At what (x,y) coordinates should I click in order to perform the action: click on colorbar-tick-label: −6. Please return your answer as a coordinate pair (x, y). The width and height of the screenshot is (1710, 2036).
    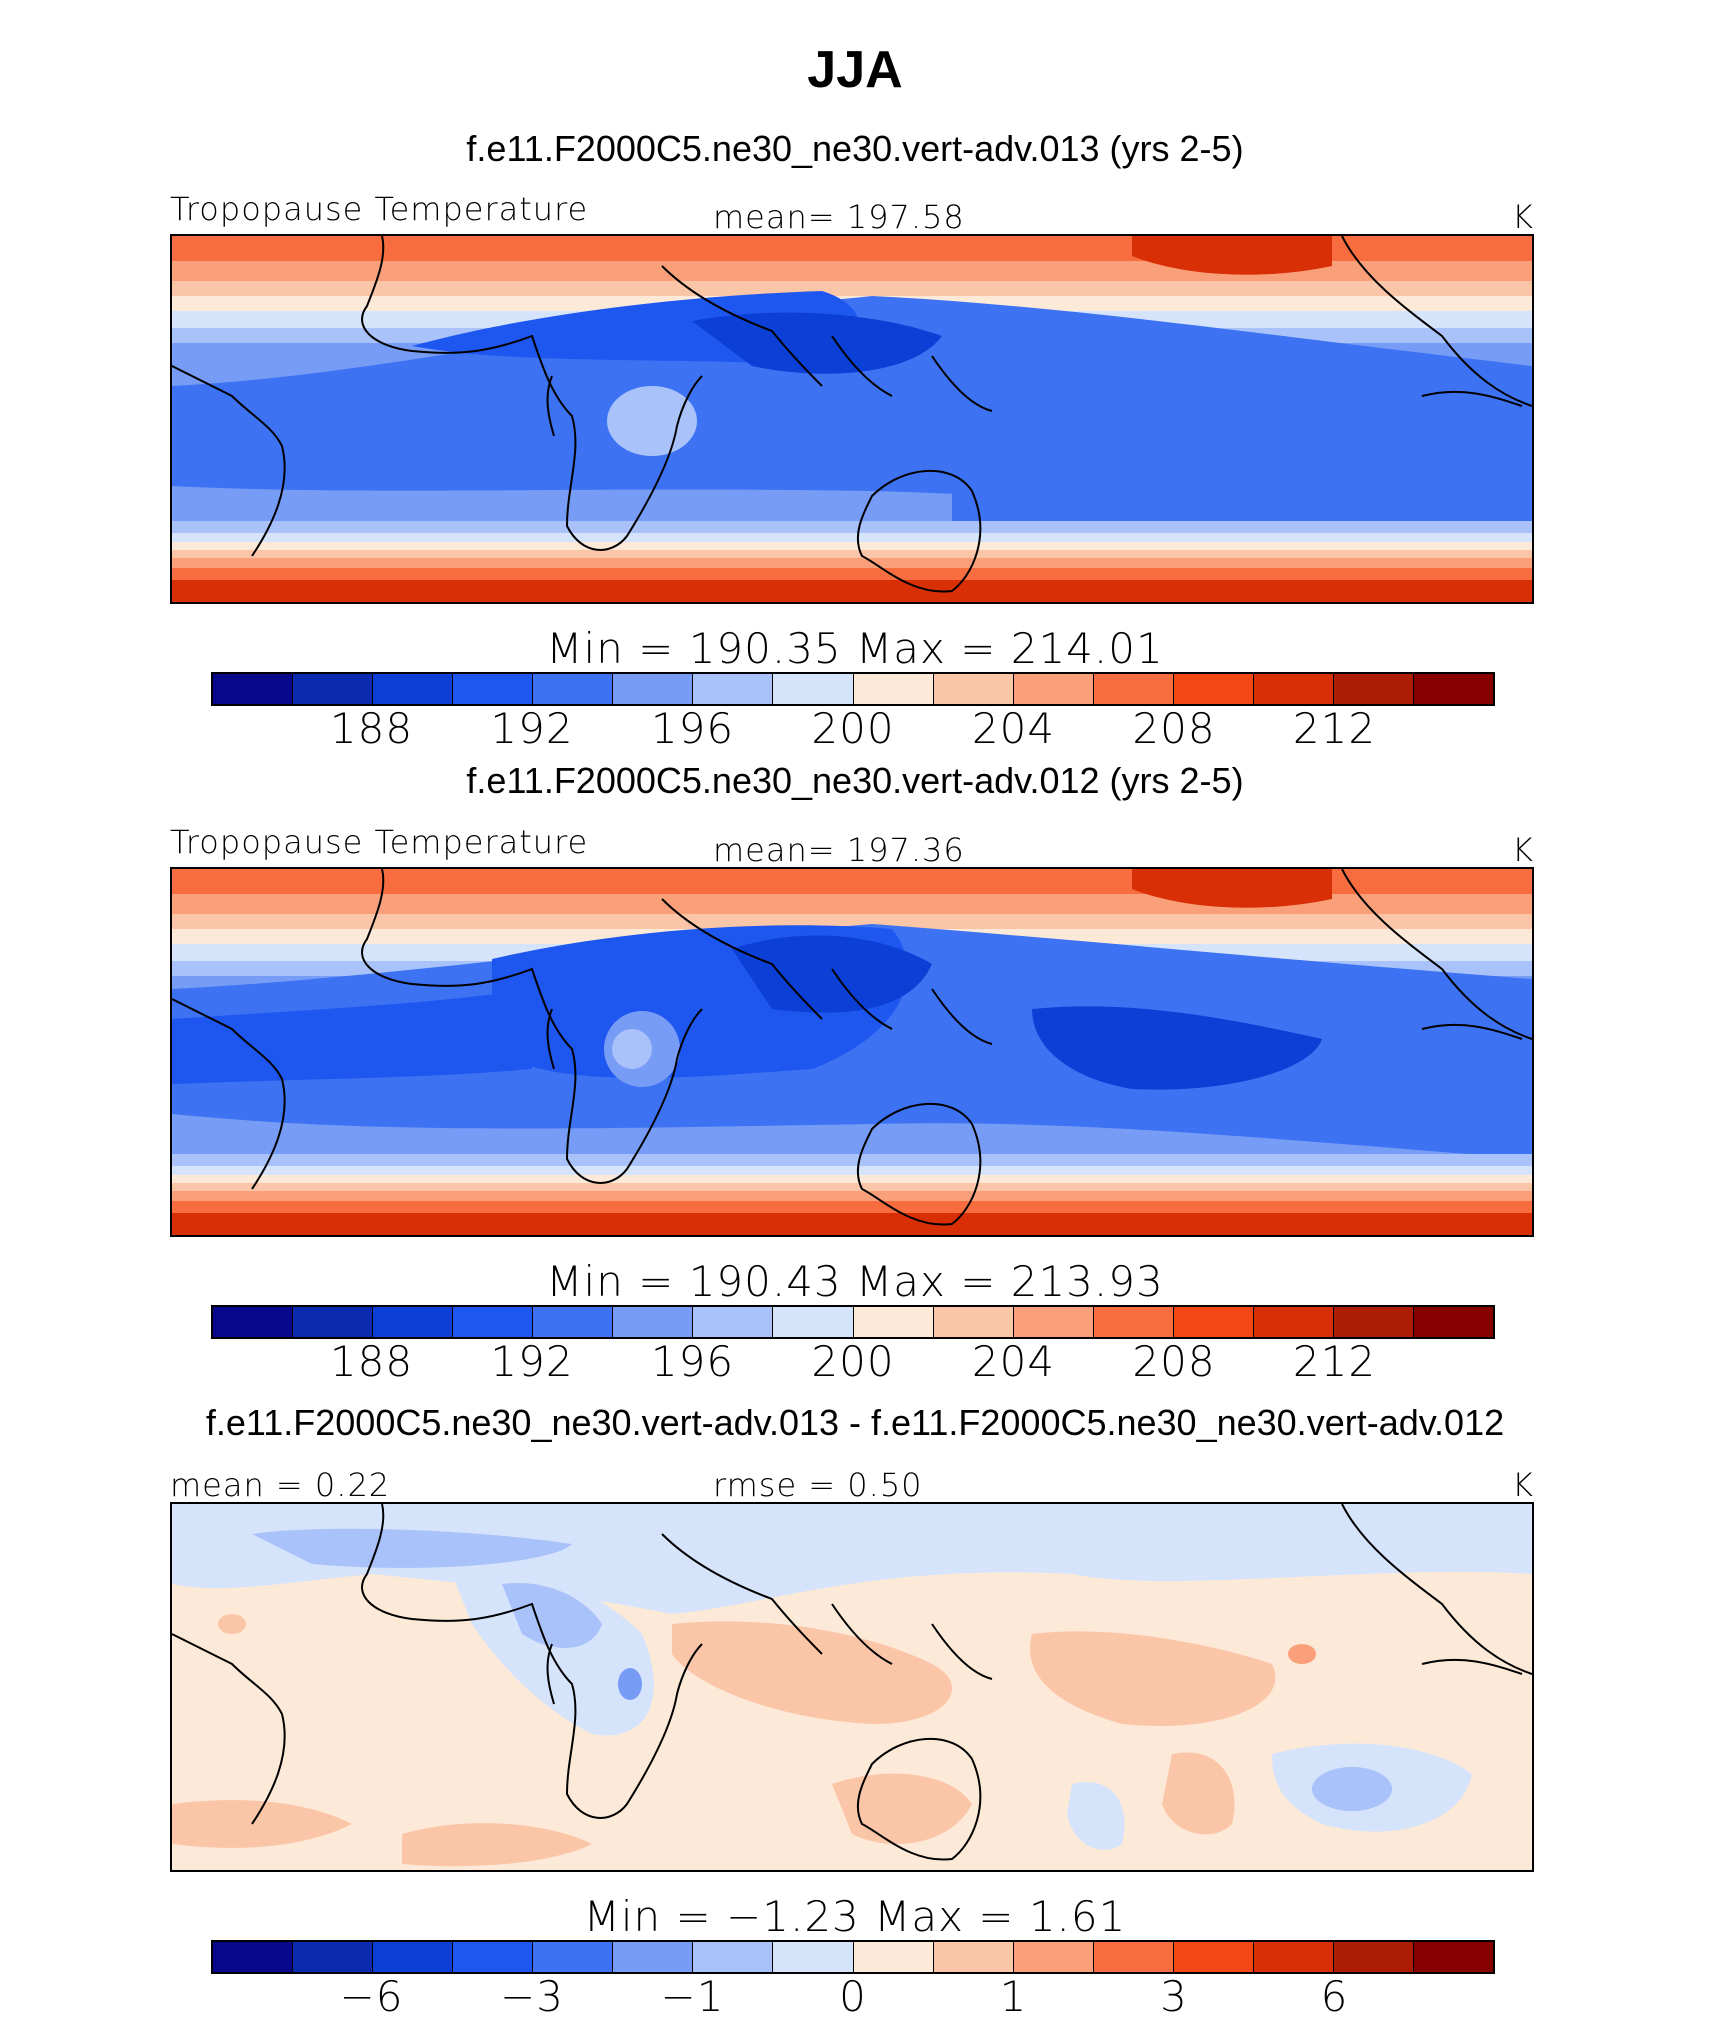
    Looking at the image, I should click on (371, 1996).